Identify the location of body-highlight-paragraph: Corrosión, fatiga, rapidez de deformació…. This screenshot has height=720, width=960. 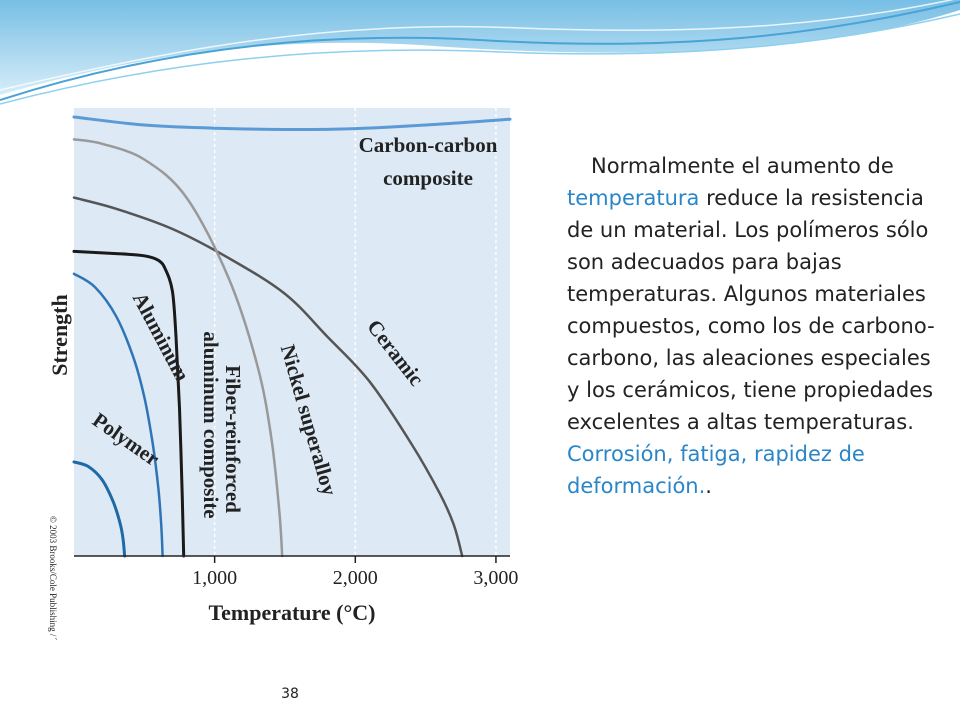
(716, 470).